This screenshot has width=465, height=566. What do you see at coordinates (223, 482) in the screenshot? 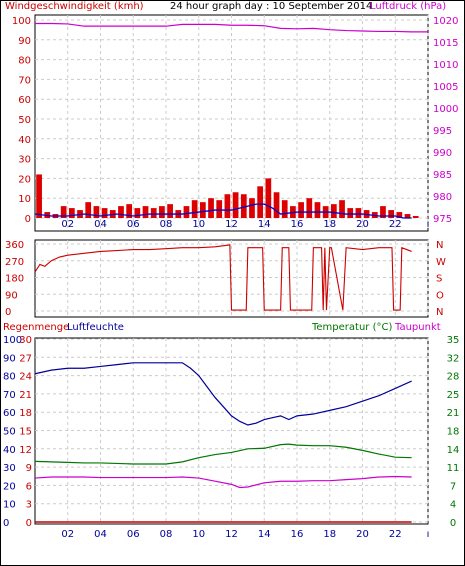
I see `dewpoint-line` at bounding box center [223, 482].